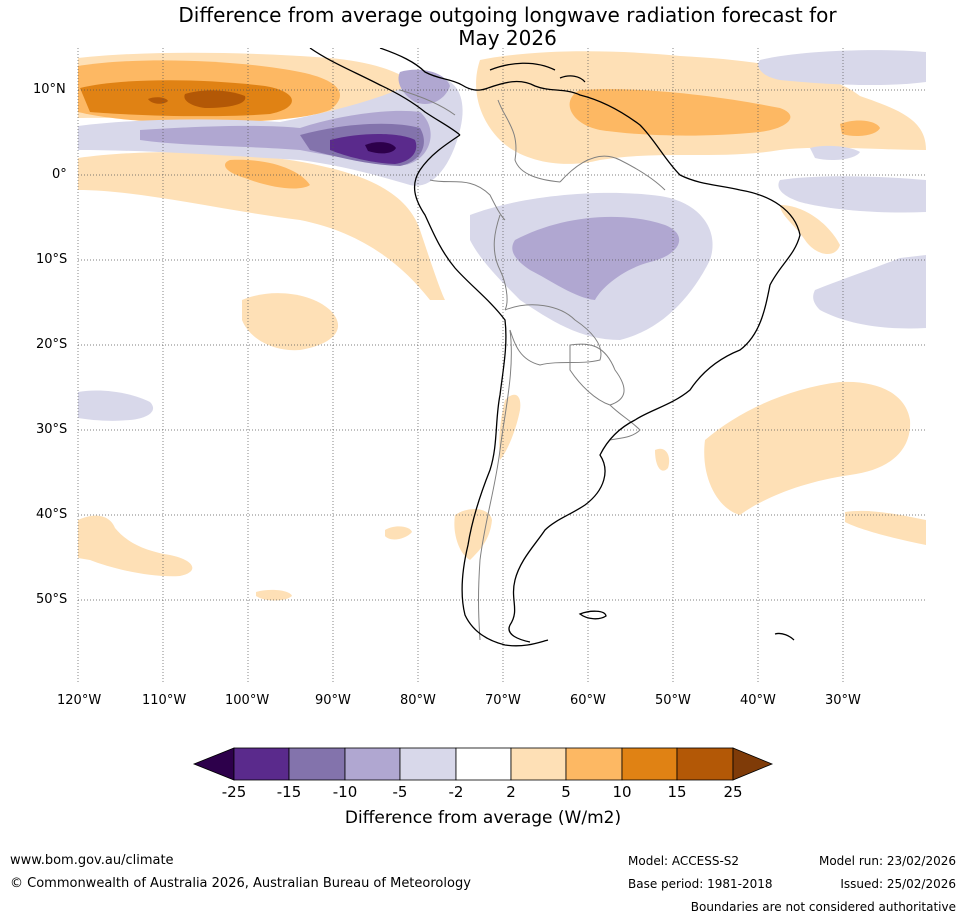 The height and width of the screenshot is (919, 965). What do you see at coordinates (885, 527) in the screenshot?
I see `anomaly-positive-south-atlantic-east` at bounding box center [885, 527].